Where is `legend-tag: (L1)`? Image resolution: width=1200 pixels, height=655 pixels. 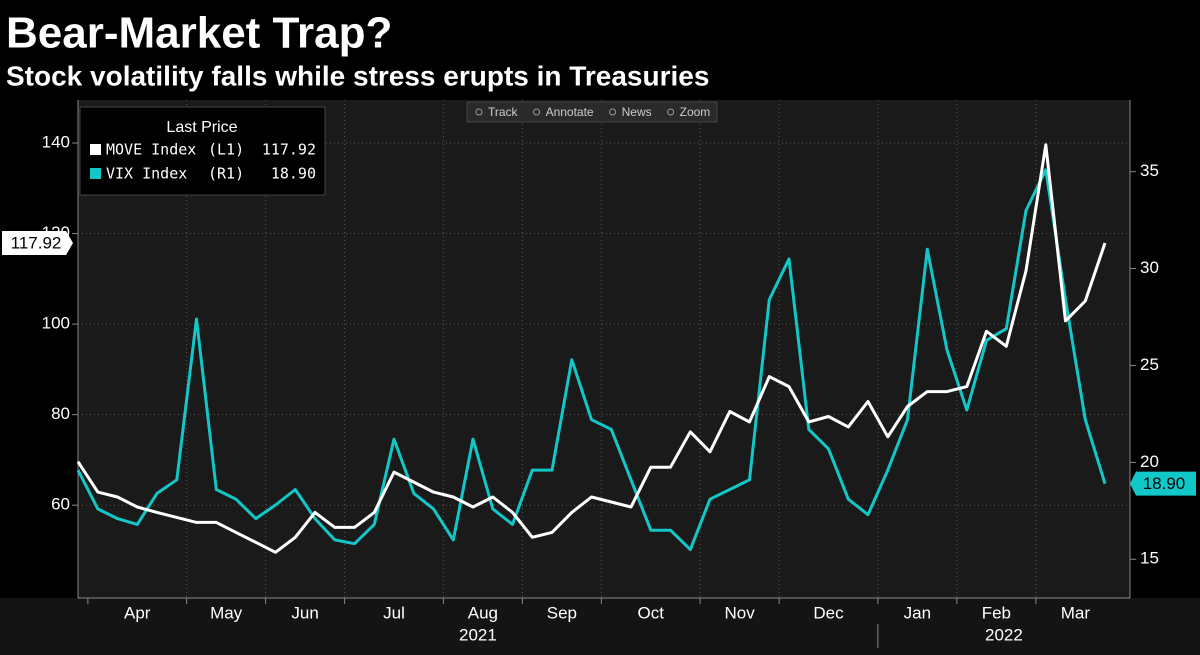
legend-tag: (L1) is located at coordinates (226, 150).